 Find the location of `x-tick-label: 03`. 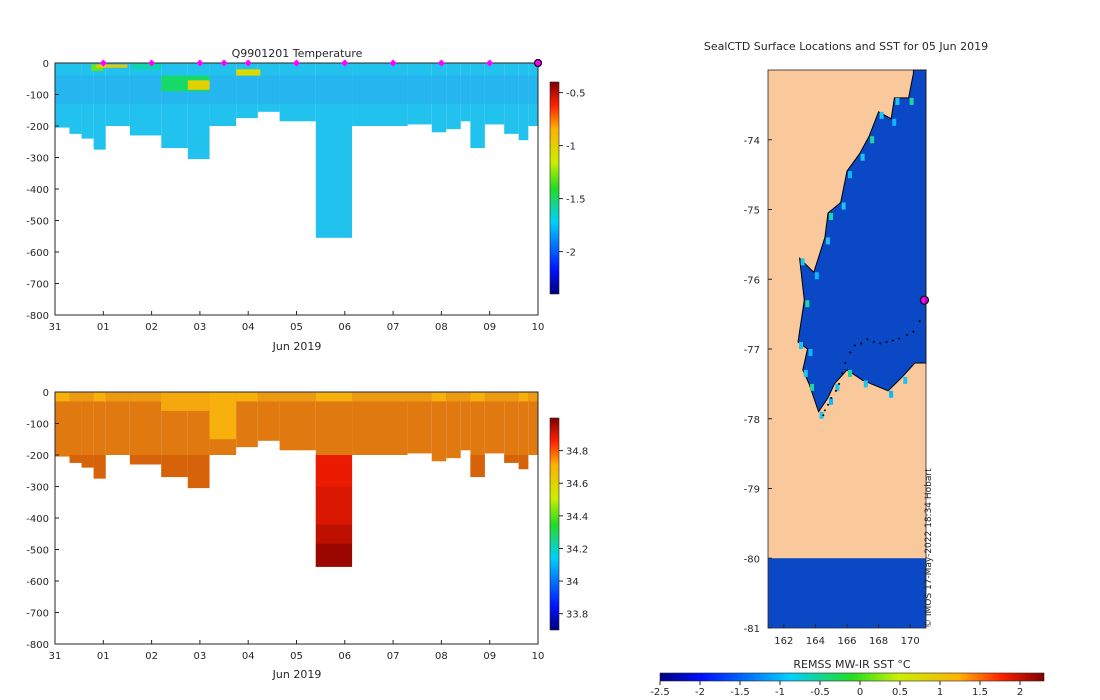

x-tick-label: 03 is located at coordinates (200, 656).